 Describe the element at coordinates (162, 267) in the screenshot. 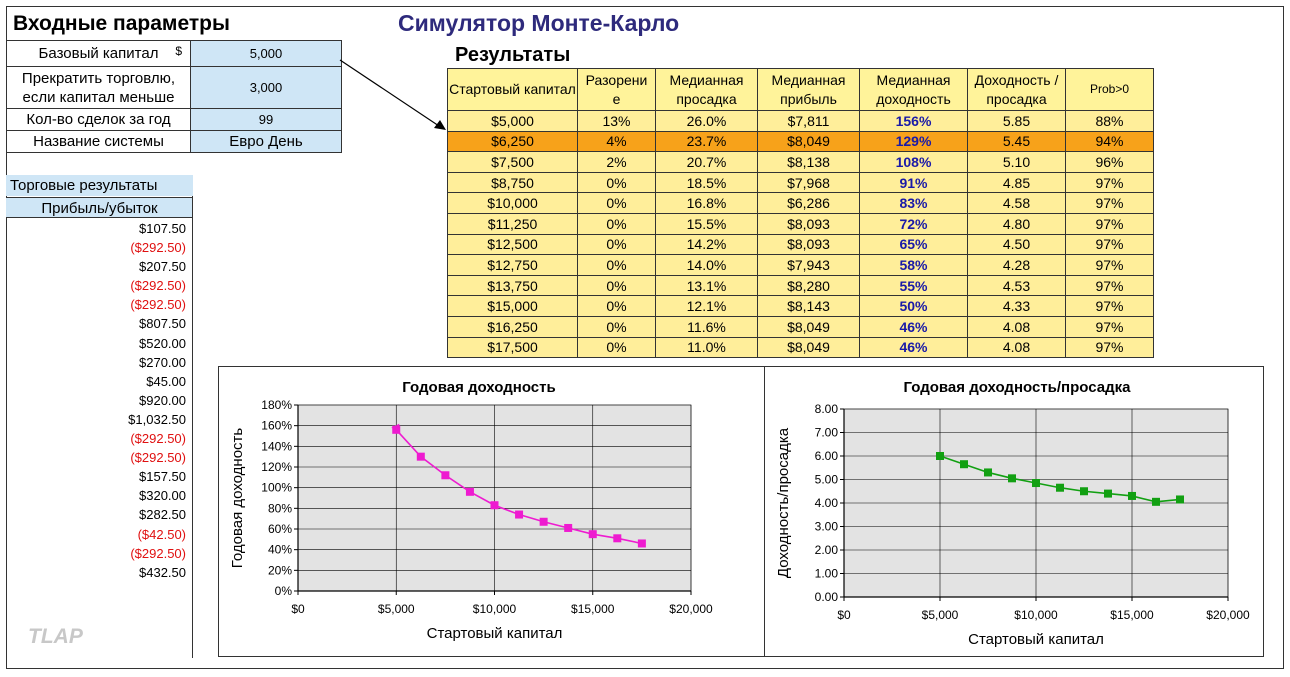

I see `trade-result-item: $207.50` at that location.